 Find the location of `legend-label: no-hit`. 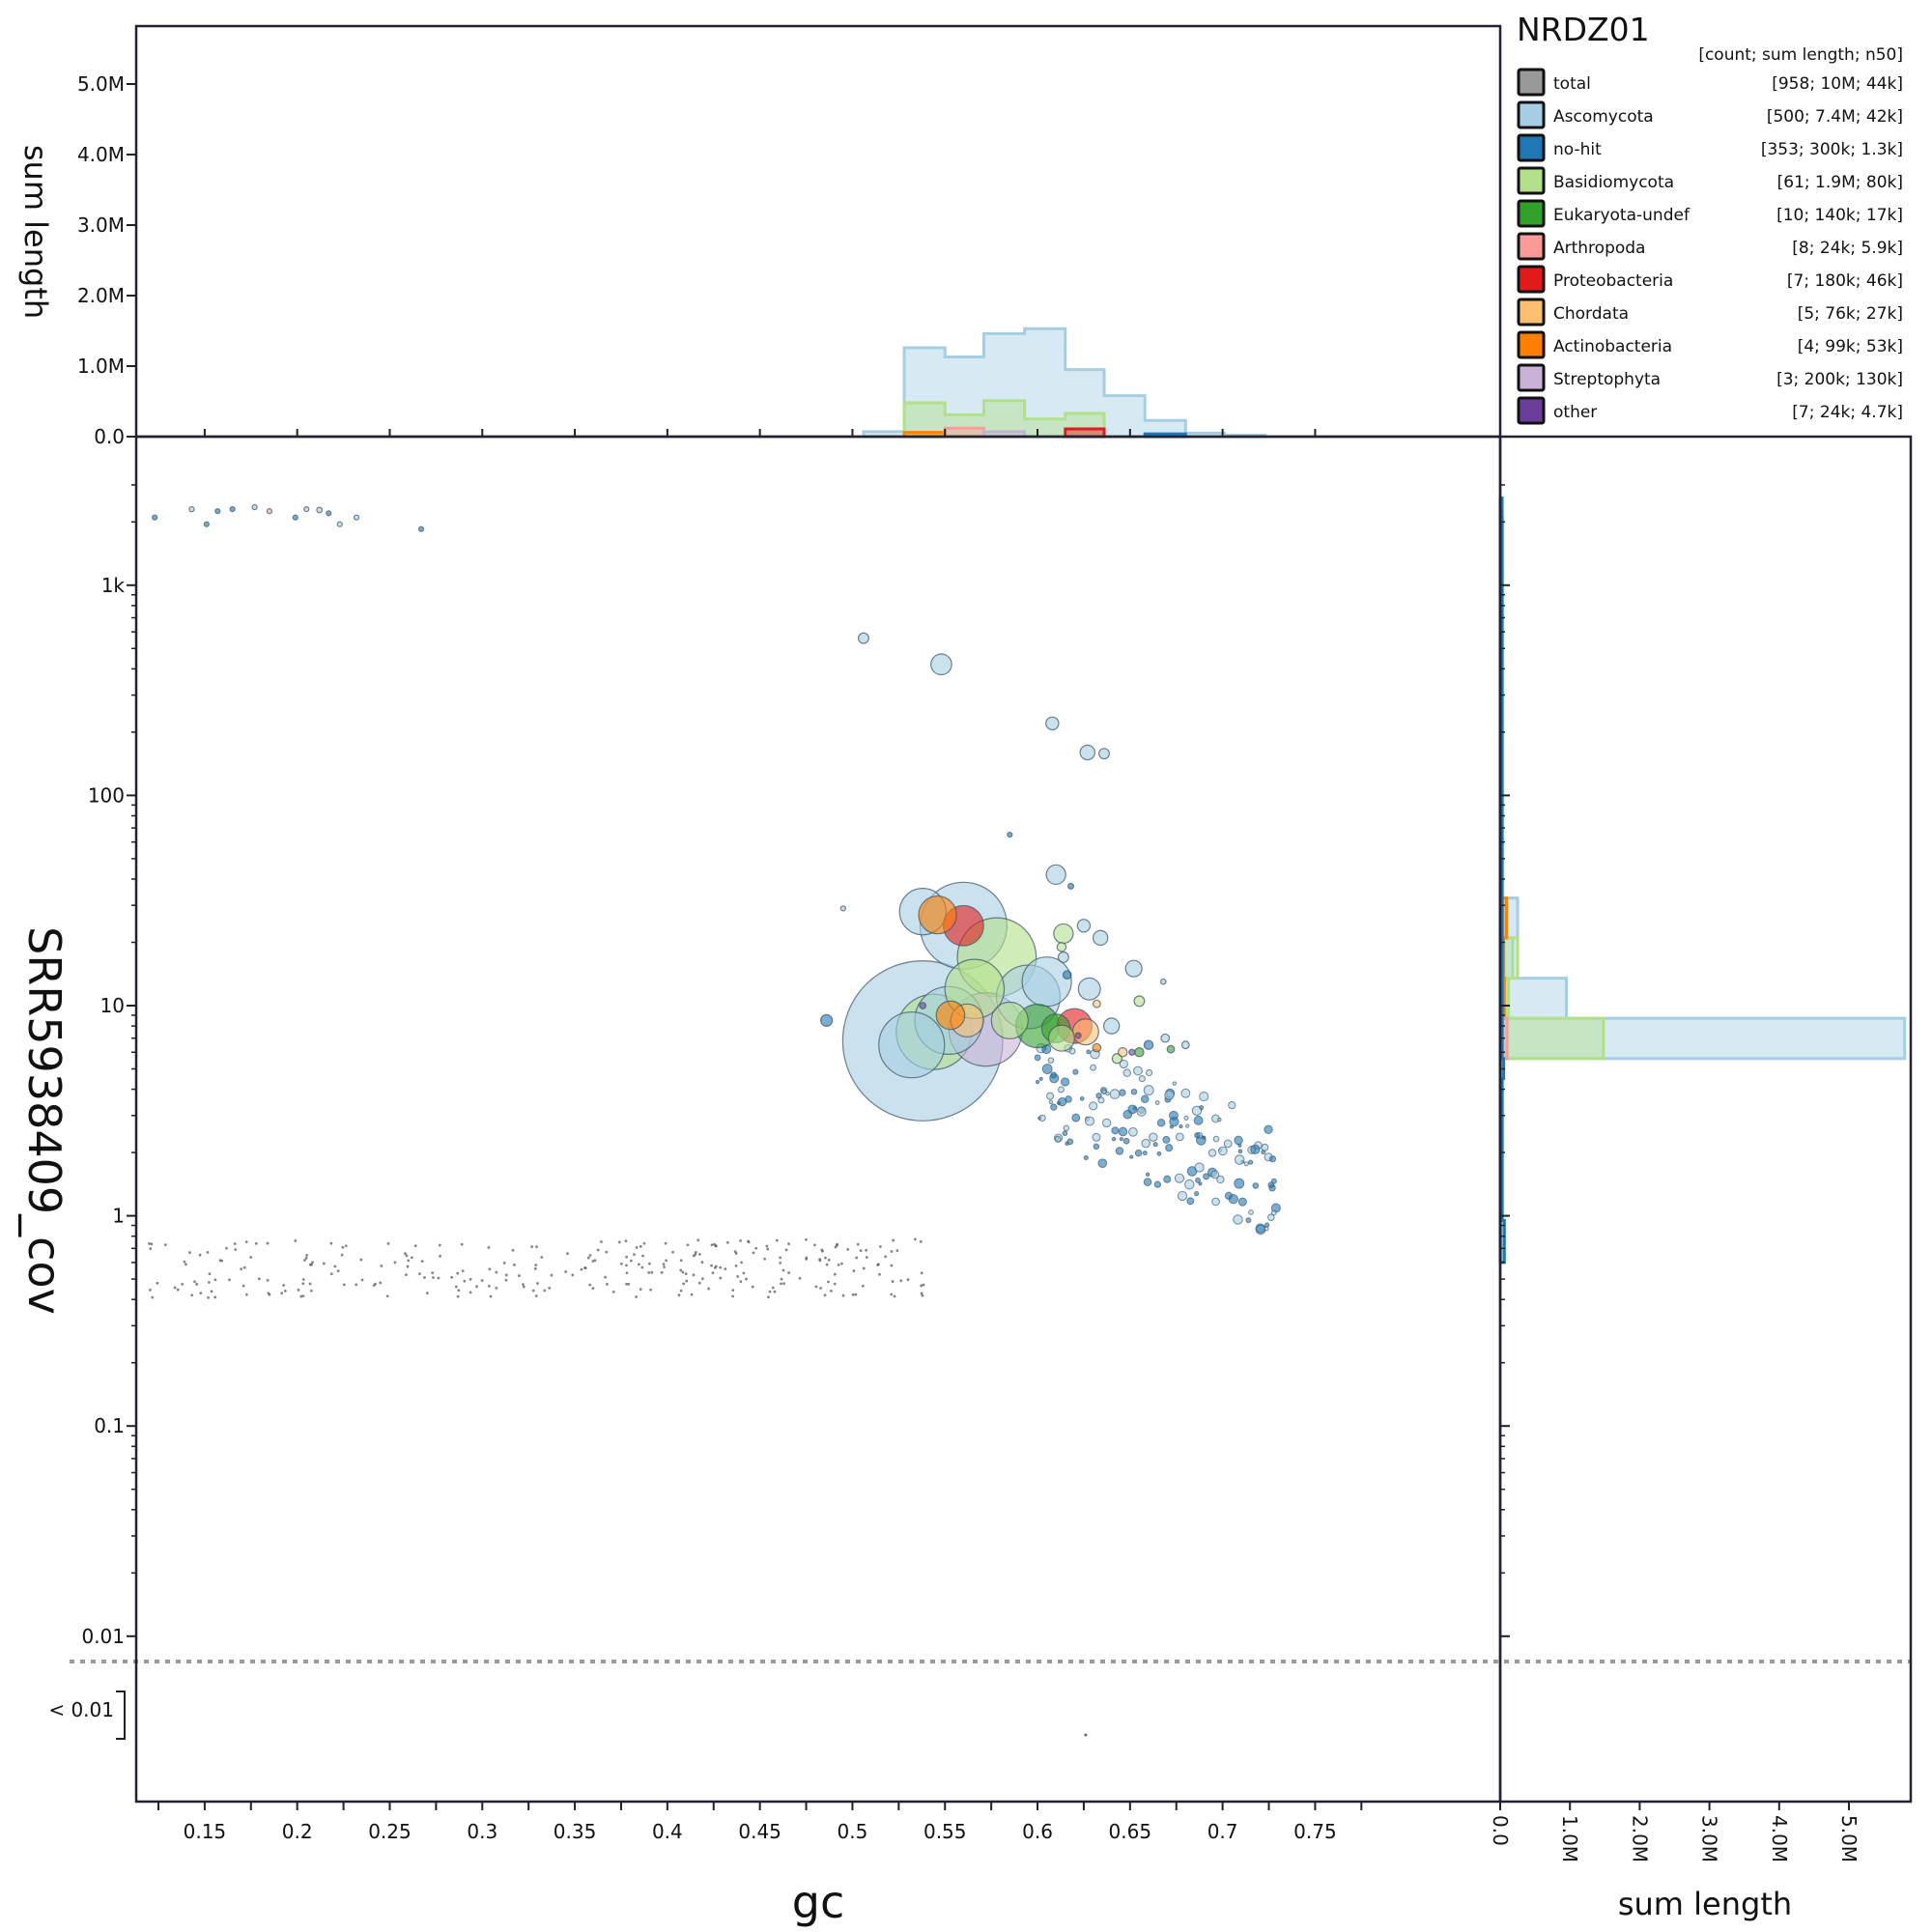

legend-label: no-hit is located at coordinates (1577, 149).